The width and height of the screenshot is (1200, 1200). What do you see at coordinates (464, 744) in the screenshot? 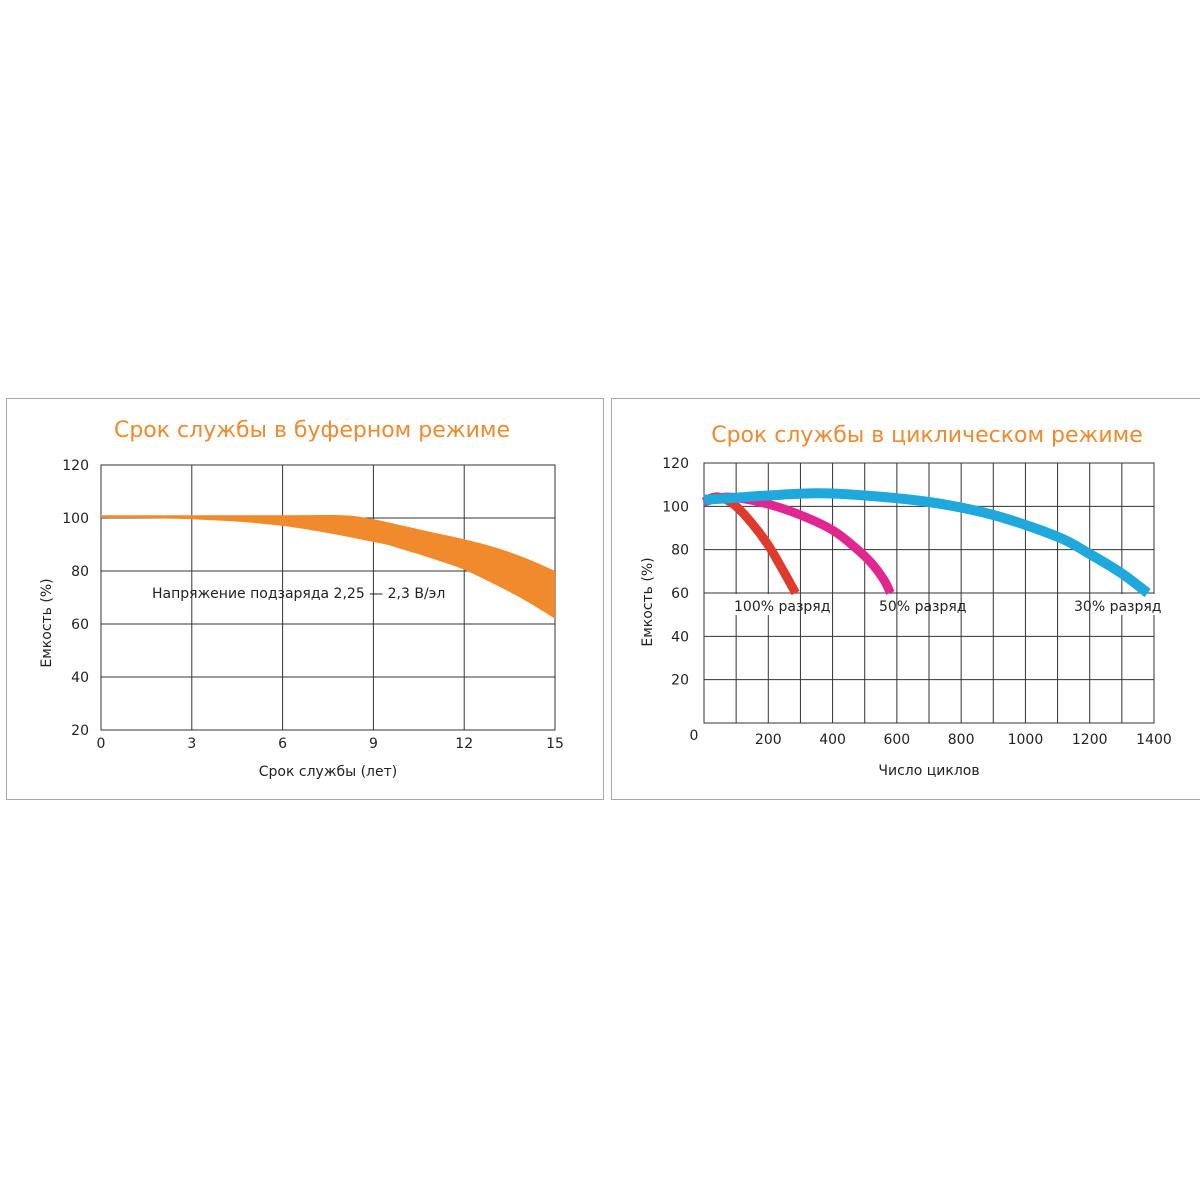
I see `x-tick-label: 12` at bounding box center [464, 744].